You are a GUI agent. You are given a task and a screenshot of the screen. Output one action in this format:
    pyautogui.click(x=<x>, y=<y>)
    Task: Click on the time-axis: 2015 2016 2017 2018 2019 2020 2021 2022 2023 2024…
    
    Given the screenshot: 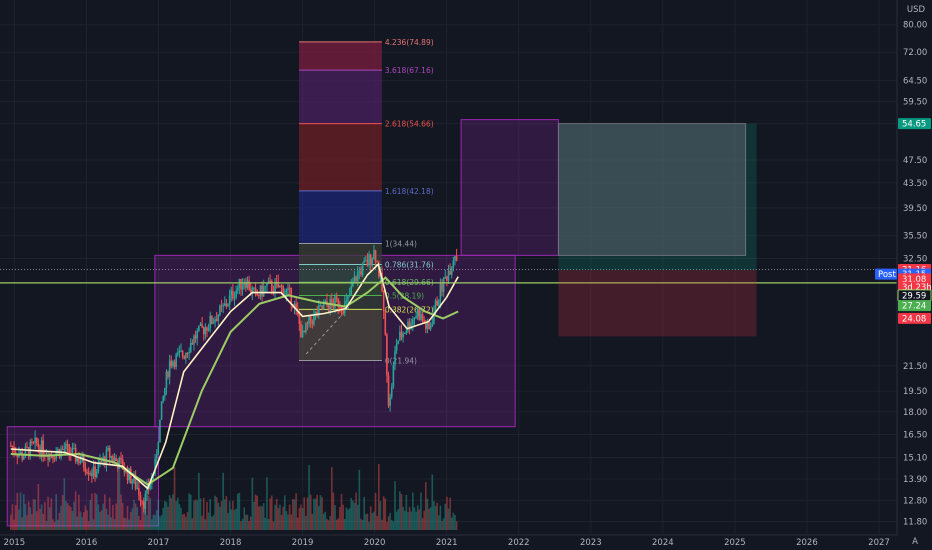 What is the action you would take?
    pyautogui.click(x=447, y=543)
    